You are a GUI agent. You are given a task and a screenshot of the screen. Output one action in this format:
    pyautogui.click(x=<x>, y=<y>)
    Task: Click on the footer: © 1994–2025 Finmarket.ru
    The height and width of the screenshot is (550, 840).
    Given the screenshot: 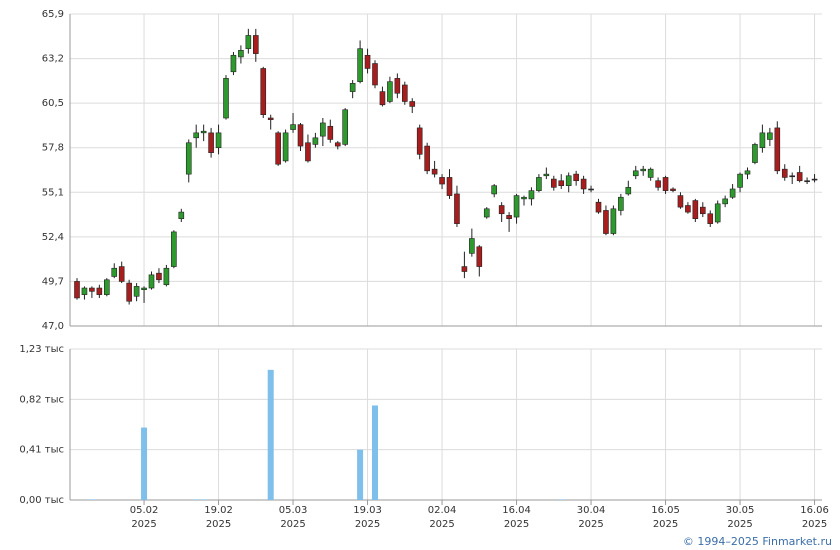 What is the action you would take?
    pyautogui.click(x=757, y=541)
    